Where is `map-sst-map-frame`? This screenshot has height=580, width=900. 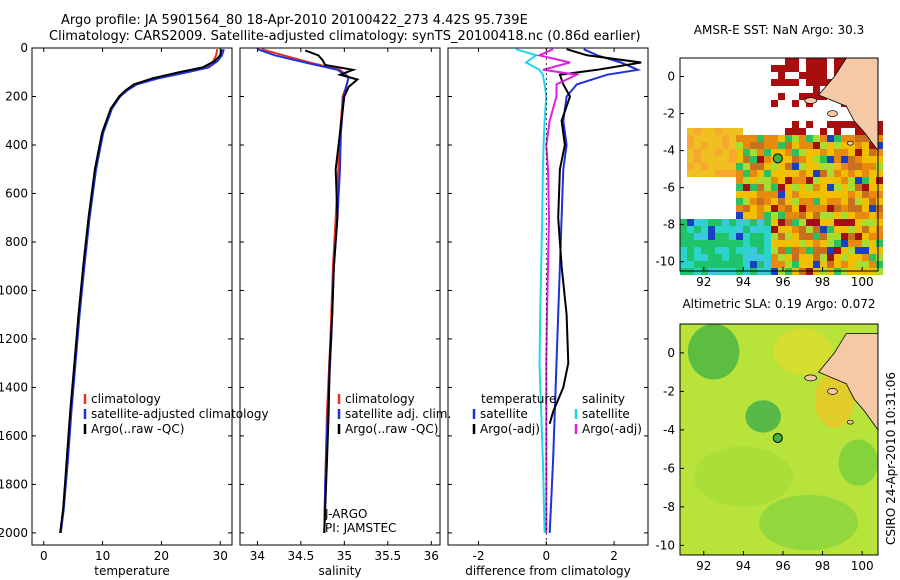 map-sst-map-frame is located at coordinates (779, 164).